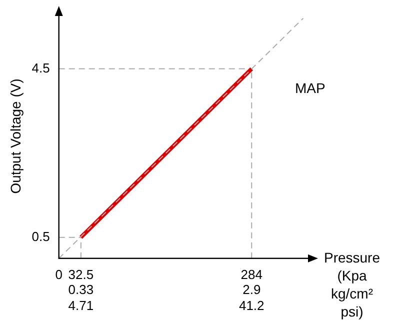 The width and height of the screenshot is (394, 324). What do you see at coordinates (310, 88) in the screenshot?
I see `annotation: MAP` at bounding box center [310, 88].